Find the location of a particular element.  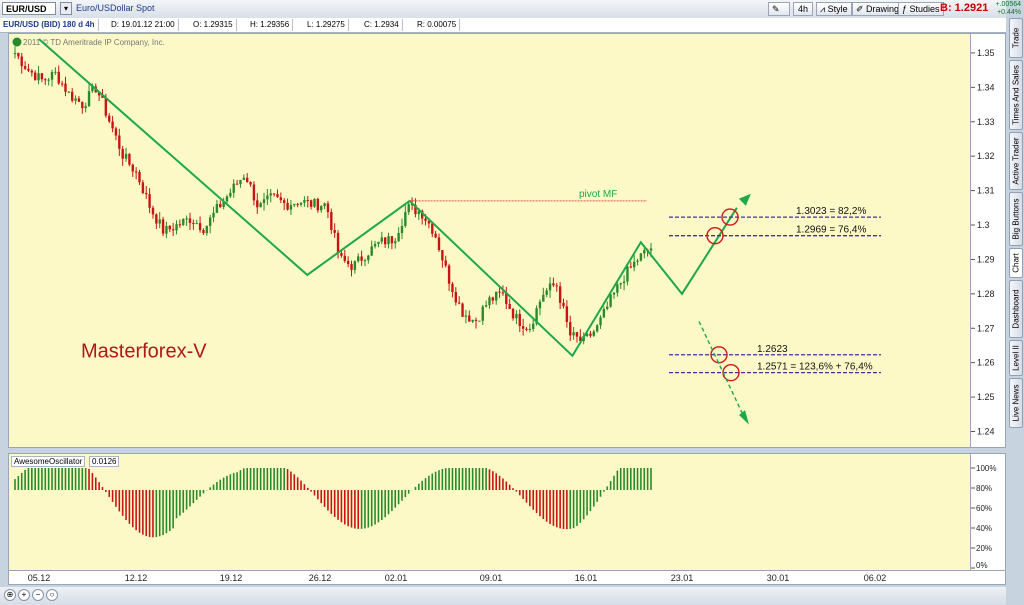

chart-title: EUR/USD (BID) 180 d 4h is located at coordinates (49, 25).